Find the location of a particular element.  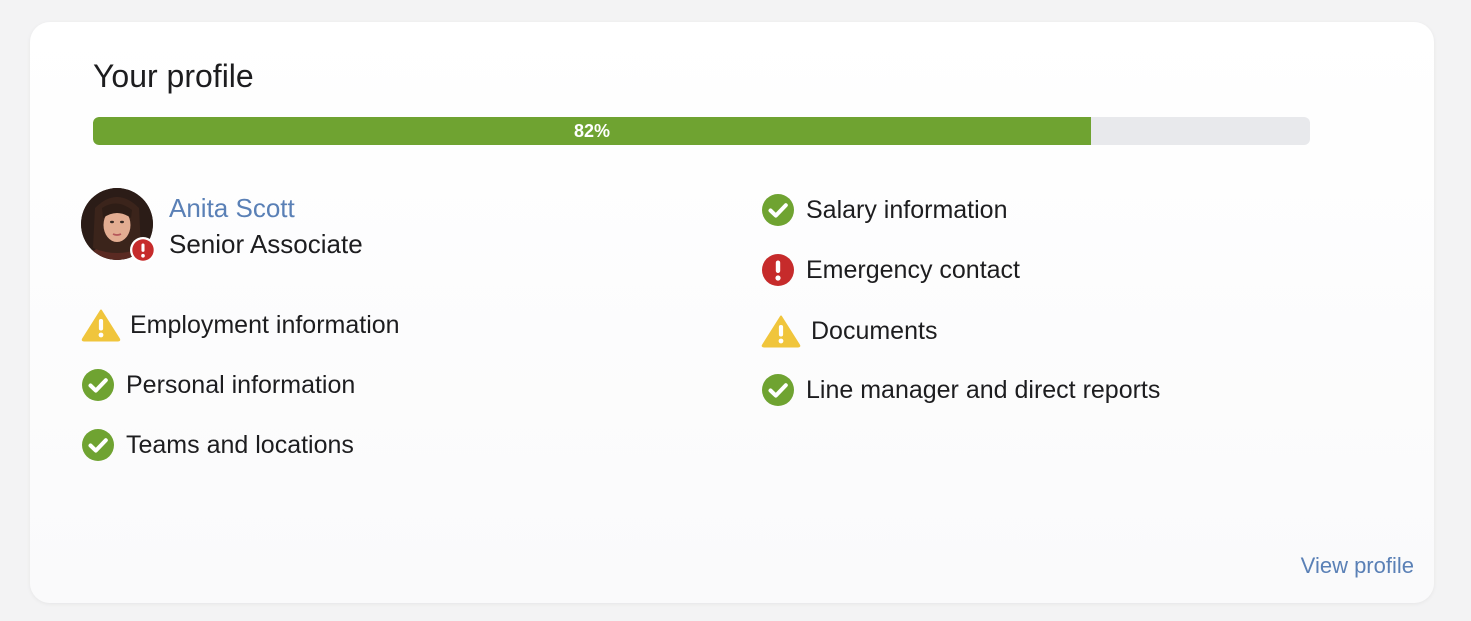

section-documents: Documents is located at coordinates (849, 331).